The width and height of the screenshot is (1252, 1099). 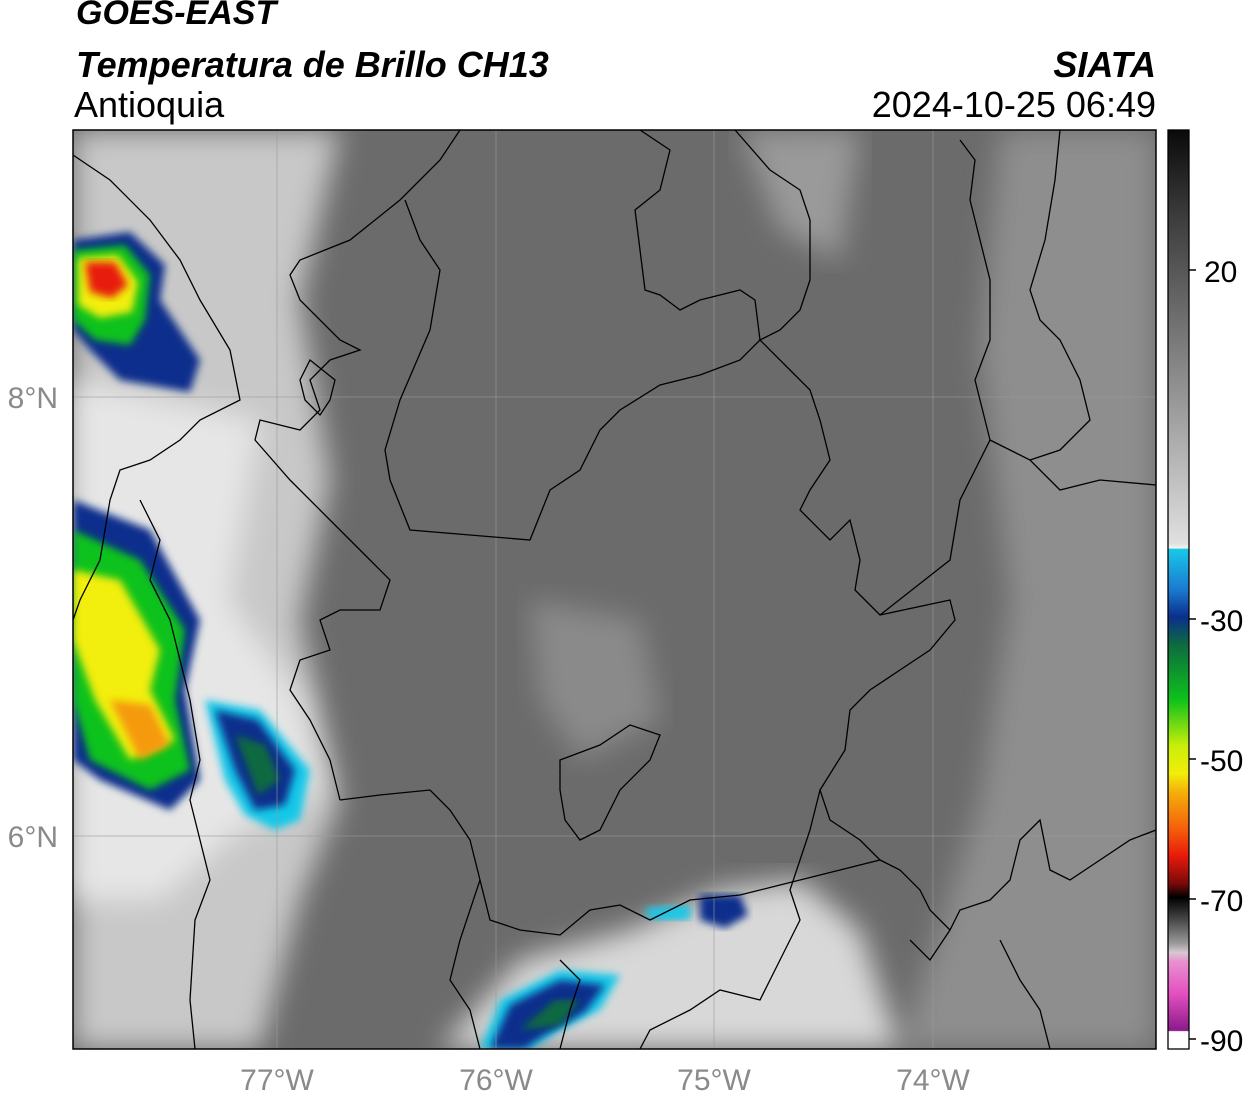 I want to click on colorbar-label-minus70: -70, so click(x=1221, y=901).